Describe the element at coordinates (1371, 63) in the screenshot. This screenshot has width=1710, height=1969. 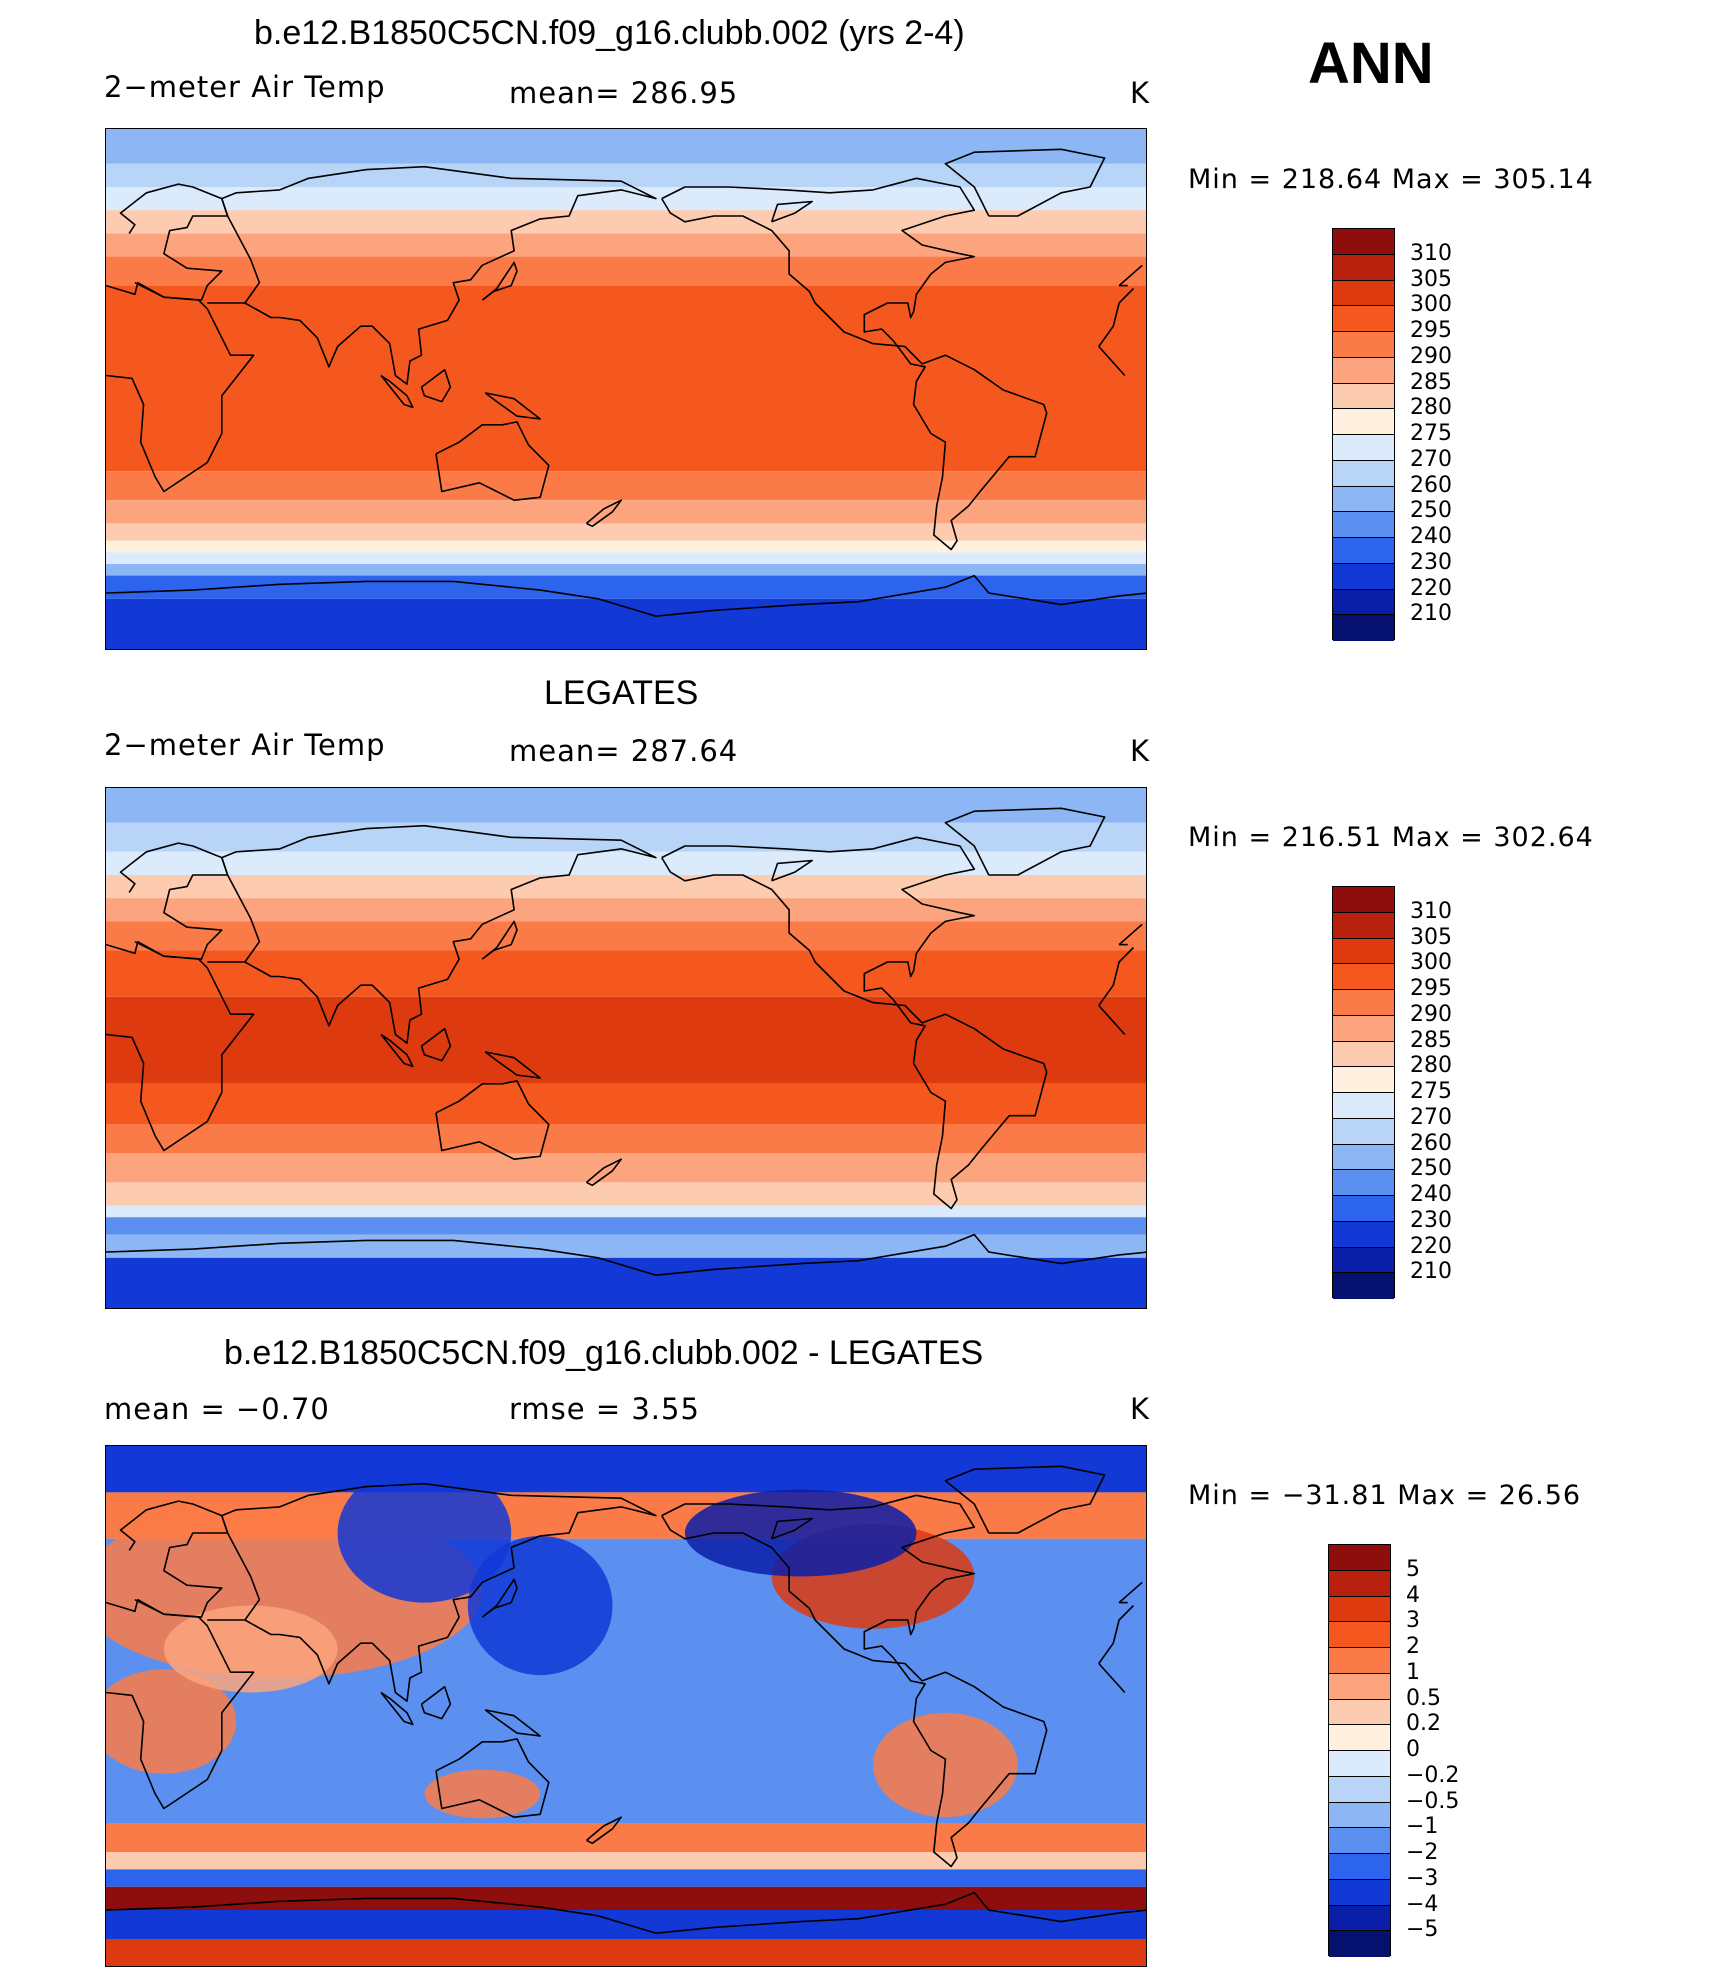
I see `season-label: ANN` at that location.